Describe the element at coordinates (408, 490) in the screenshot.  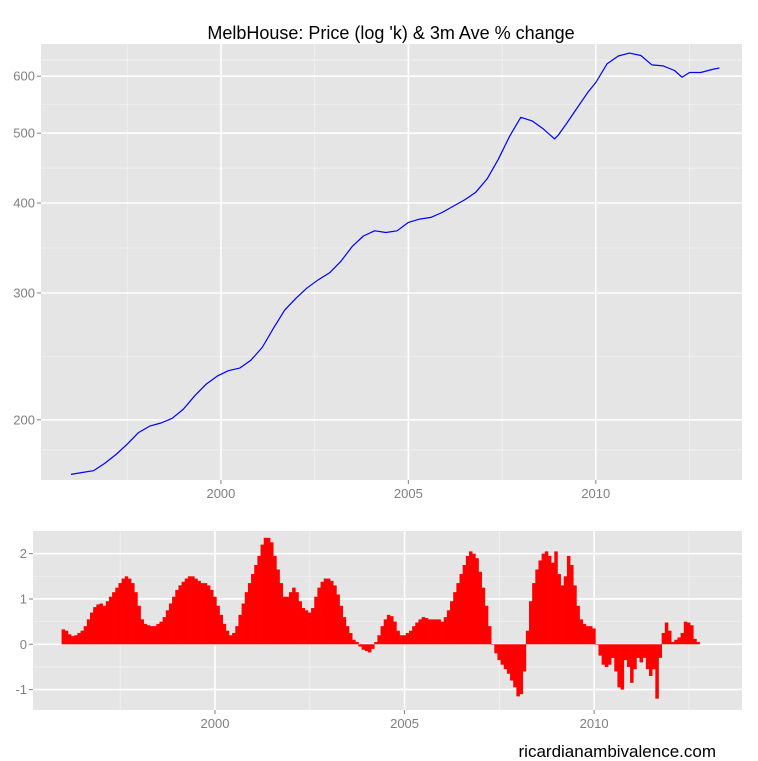
I see `top-x-axis: 2000 2005 2010` at that location.